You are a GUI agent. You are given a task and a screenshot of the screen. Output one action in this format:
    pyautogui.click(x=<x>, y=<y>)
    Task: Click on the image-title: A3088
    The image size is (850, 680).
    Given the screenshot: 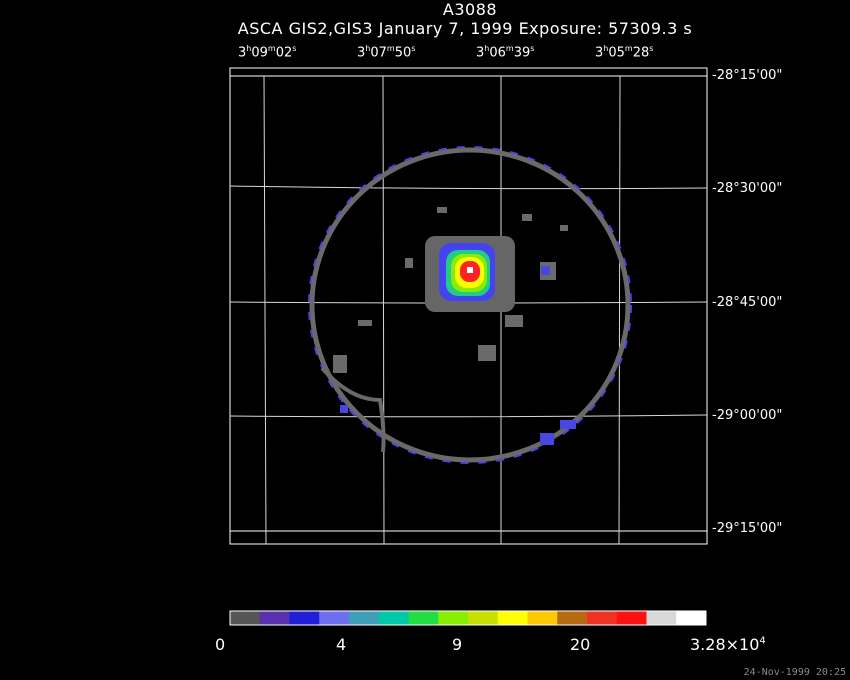 What is the action you would take?
    pyautogui.click(x=470, y=9)
    